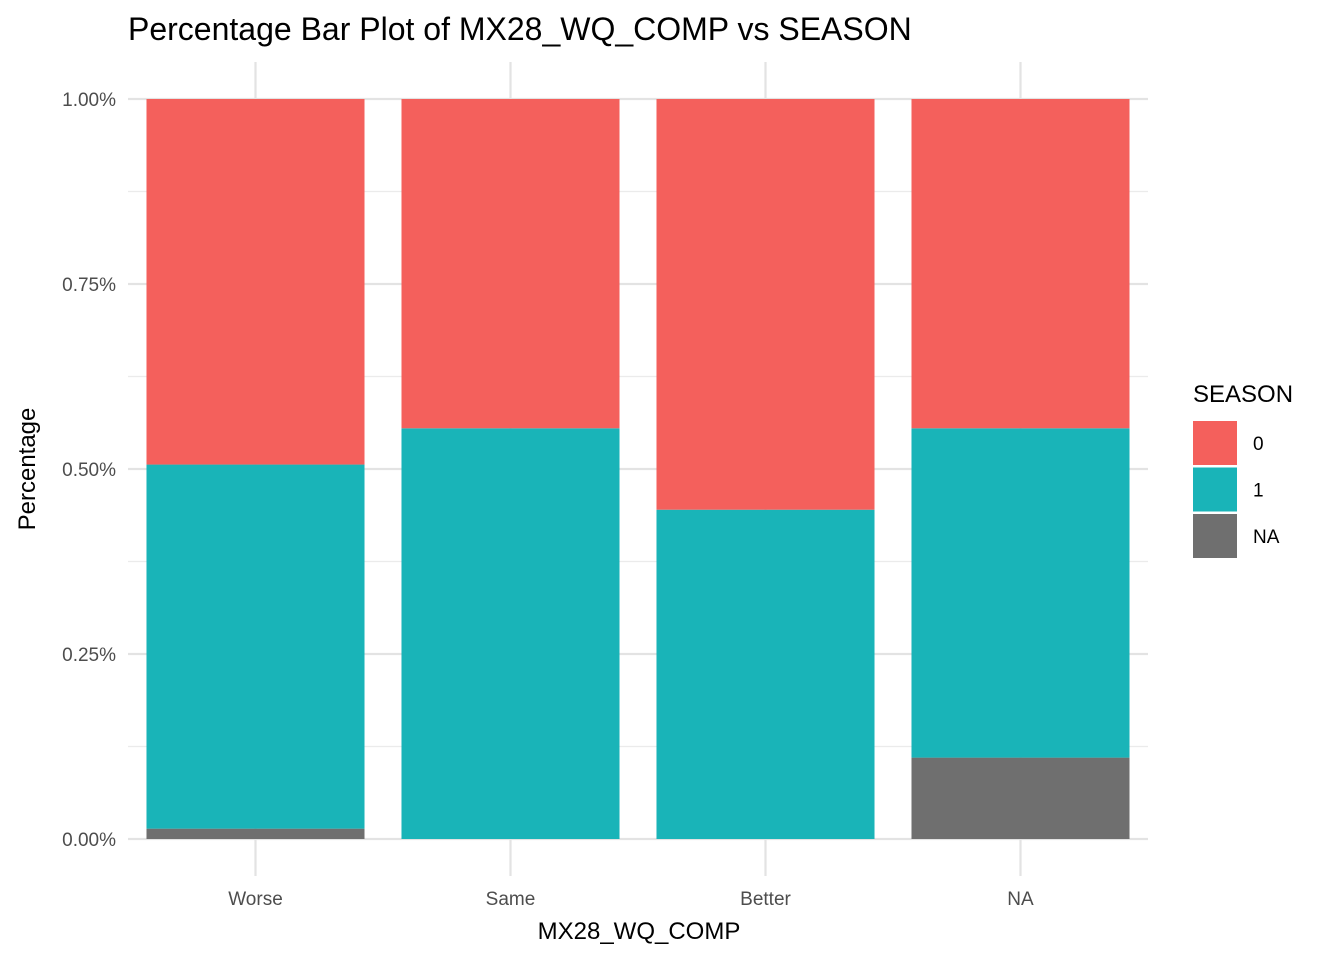 The image size is (1344, 960). I want to click on legend-label: 0, so click(1258, 444).